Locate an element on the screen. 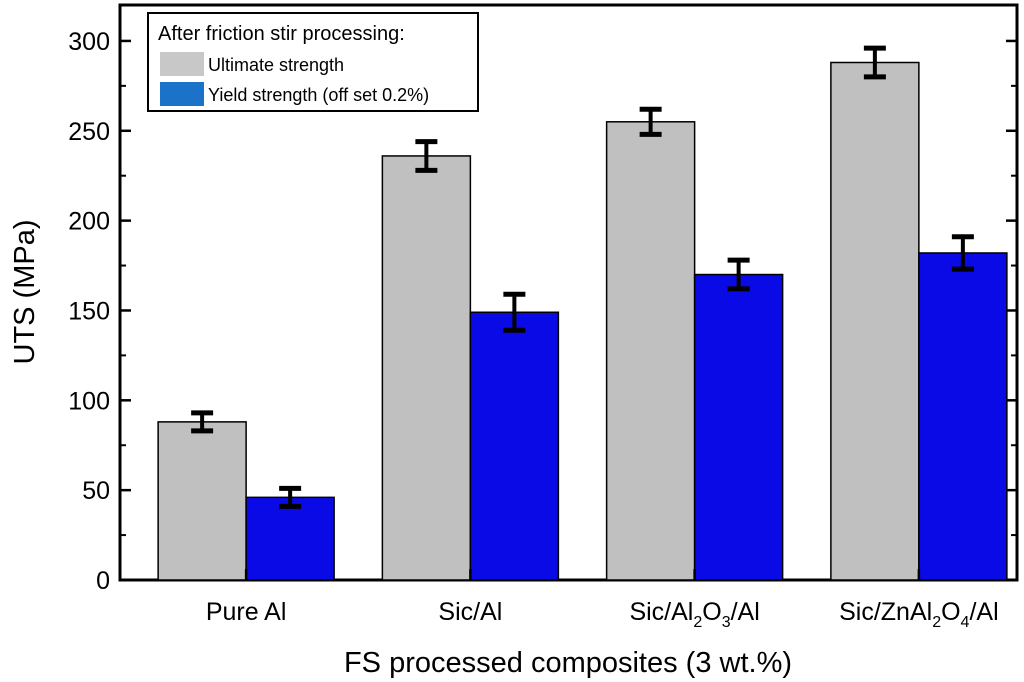 The height and width of the screenshot is (682, 1024). legend-label-yield: Yield strength (off set 0.2%) is located at coordinates (318, 95).